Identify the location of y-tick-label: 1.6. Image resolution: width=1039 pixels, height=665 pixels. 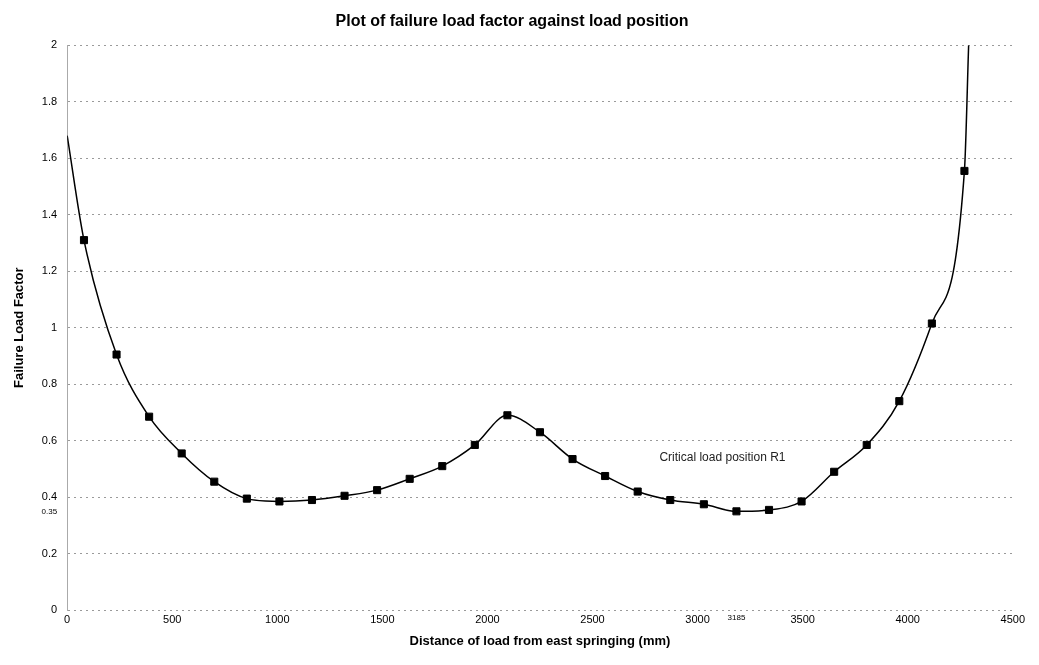
(49, 157).